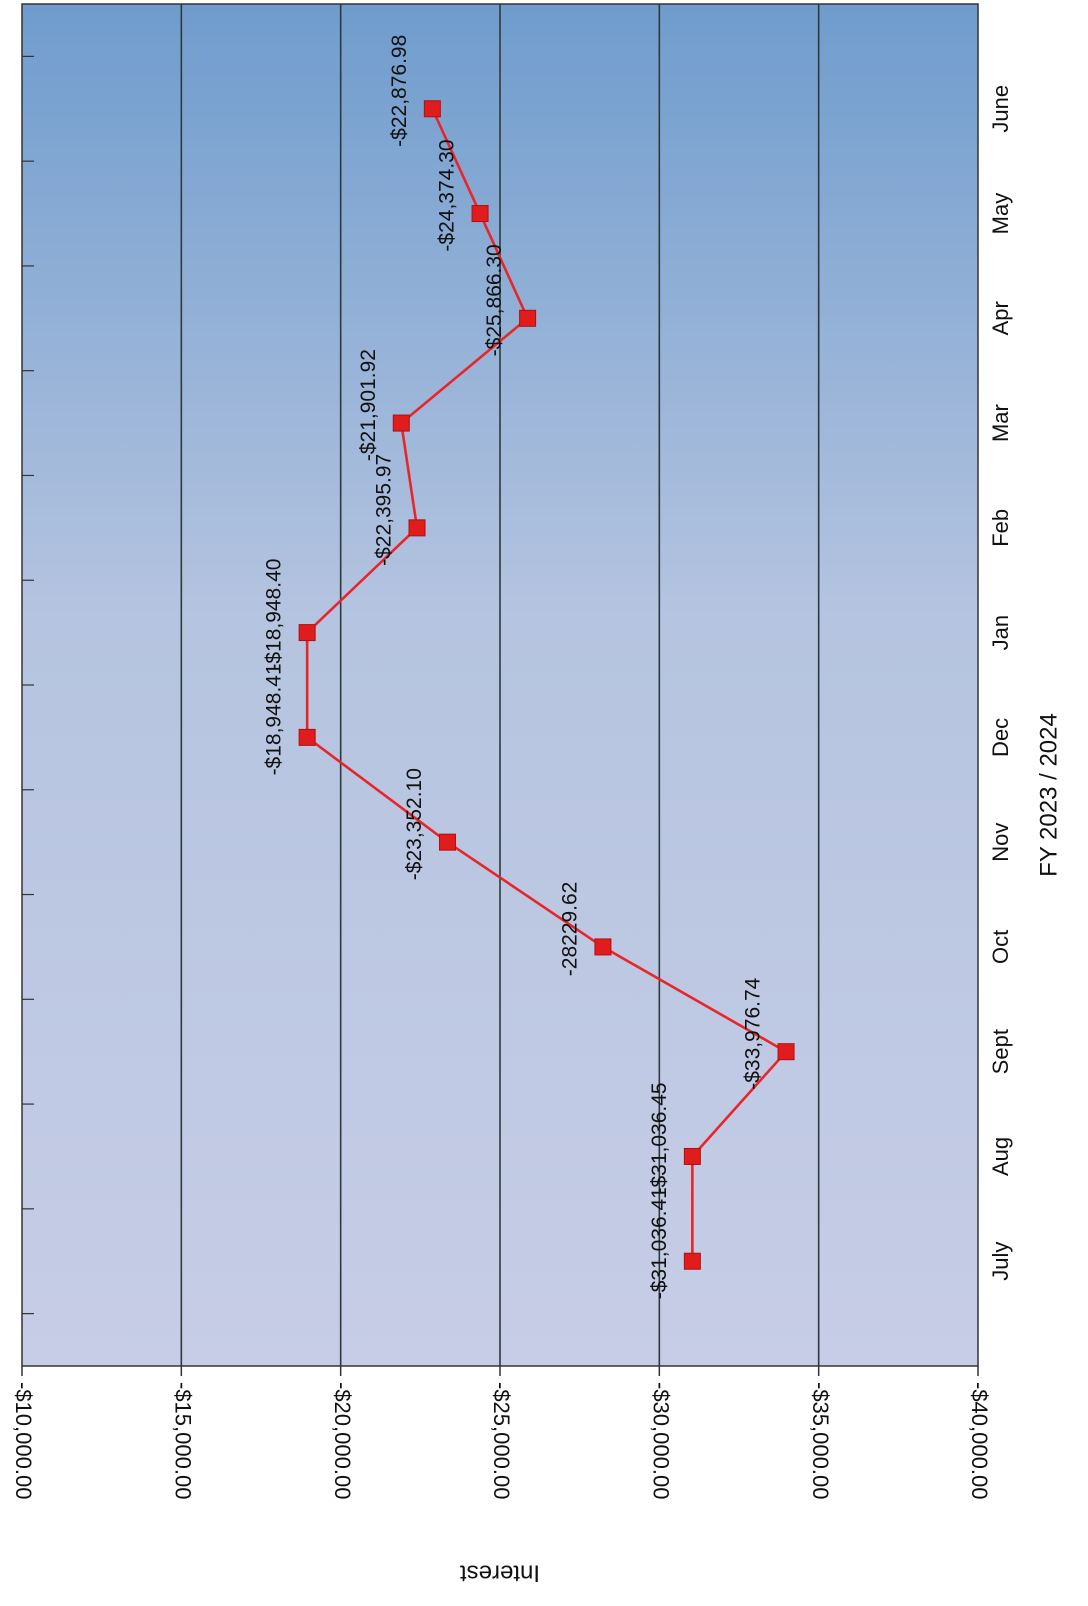 The image size is (1088, 1606). What do you see at coordinates (1000, 1156) in the screenshot?
I see `x-tick-label: Aug` at bounding box center [1000, 1156].